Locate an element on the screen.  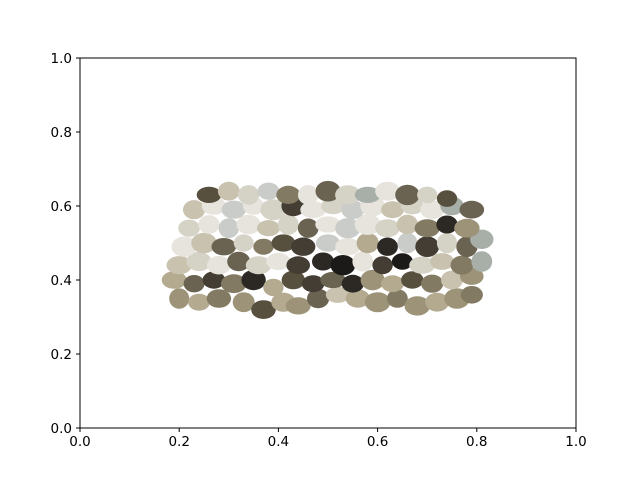
y-axis: 0.0 0.2 0.4 0.6 0.8 1.0 is located at coordinates (65, 244).